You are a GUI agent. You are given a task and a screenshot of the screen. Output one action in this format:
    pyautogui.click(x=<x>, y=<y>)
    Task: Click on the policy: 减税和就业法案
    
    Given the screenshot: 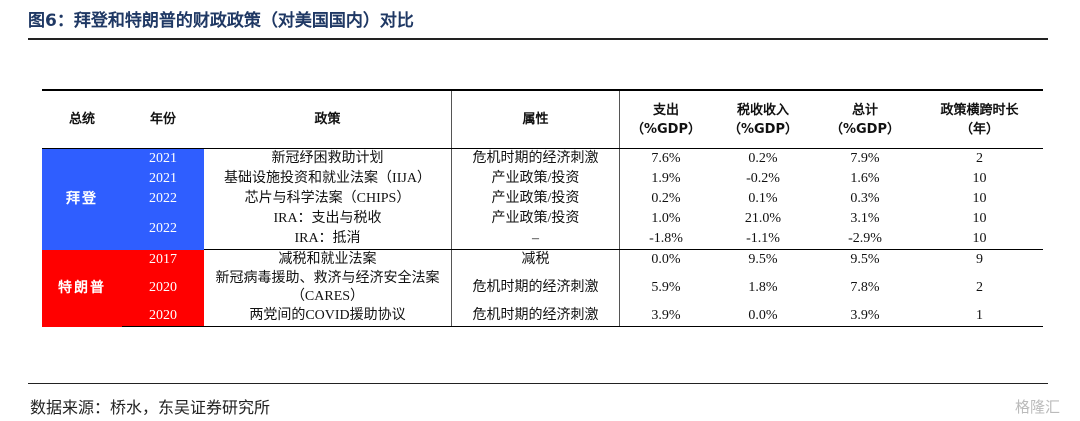 What is the action you would take?
    pyautogui.click(x=327, y=259)
    